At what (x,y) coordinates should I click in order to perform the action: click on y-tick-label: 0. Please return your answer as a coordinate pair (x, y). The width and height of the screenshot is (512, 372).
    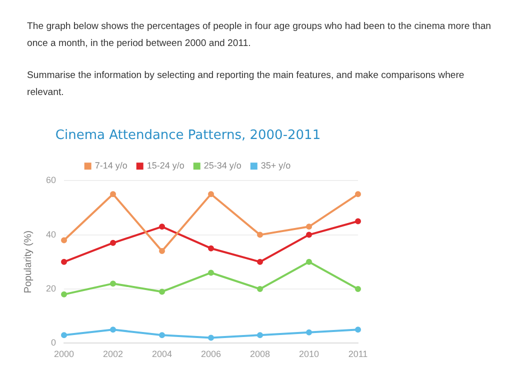
    Looking at the image, I should click on (53, 343).